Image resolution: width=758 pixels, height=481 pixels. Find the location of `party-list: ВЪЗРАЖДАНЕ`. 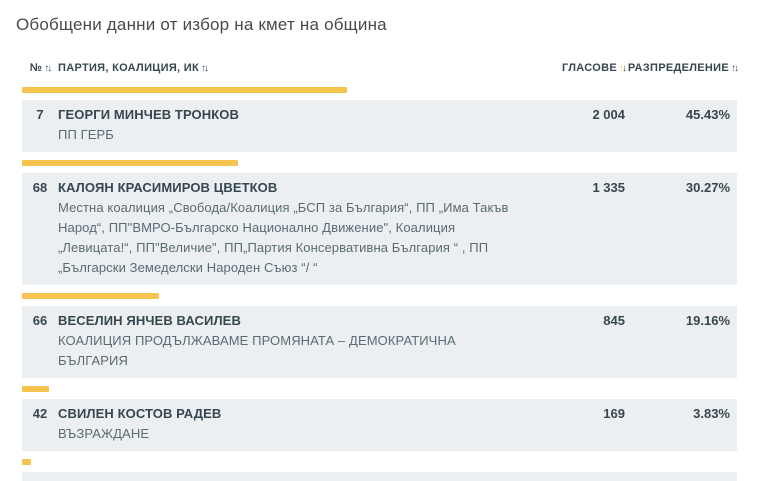

party-list: ВЪЗРАЖДАНЕ is located at coordinates (104, 433).